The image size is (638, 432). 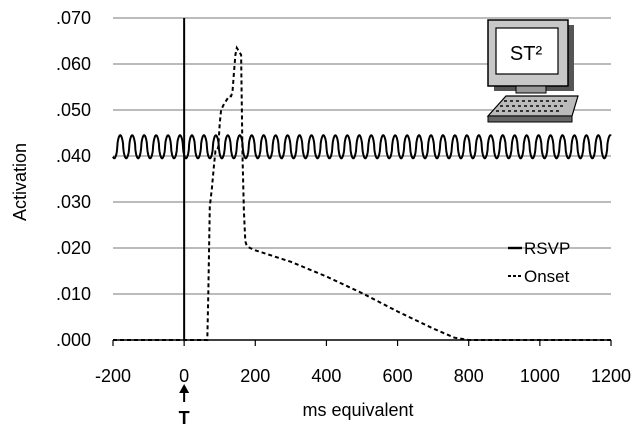 I want to click on y-axis-title: Activation, so click(x=20, y=182).